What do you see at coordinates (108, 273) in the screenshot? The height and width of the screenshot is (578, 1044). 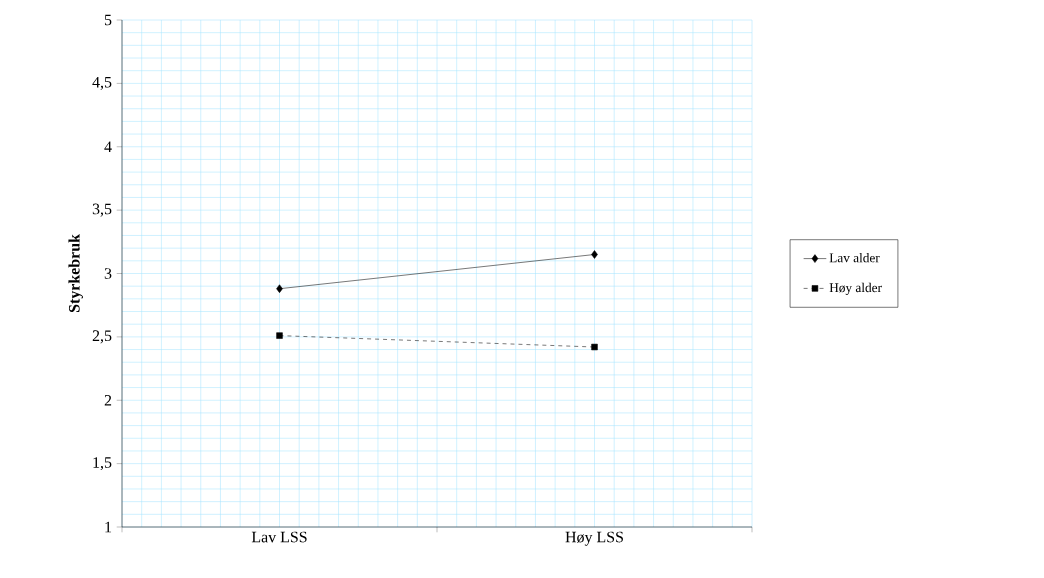 I see `y-tick-label: 3` at bounding box center [108, 273].